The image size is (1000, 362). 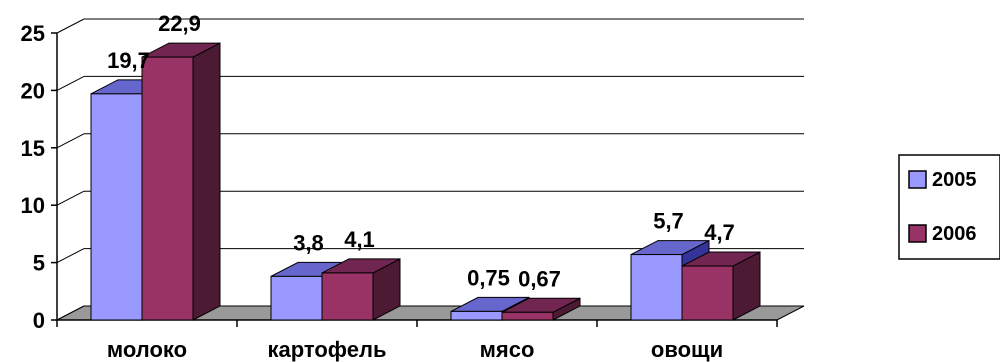 What do you see at coordinates (326, 349) in the screenshot?
I see `category-label-1: картофель` at bounding box center [326, 349].